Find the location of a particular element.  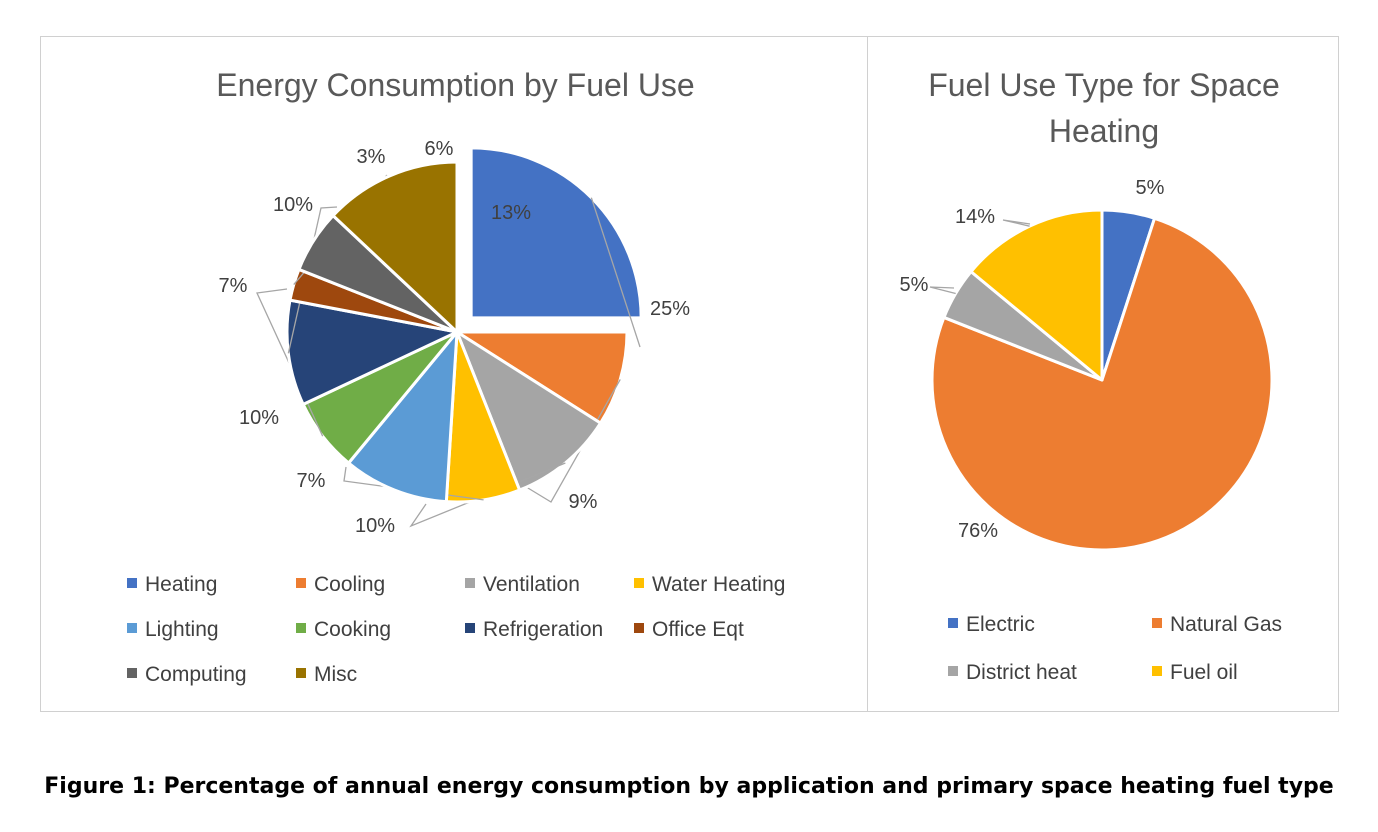

legend-item-natural-gas: Natural Gas is located at coordinates (1217, 625).